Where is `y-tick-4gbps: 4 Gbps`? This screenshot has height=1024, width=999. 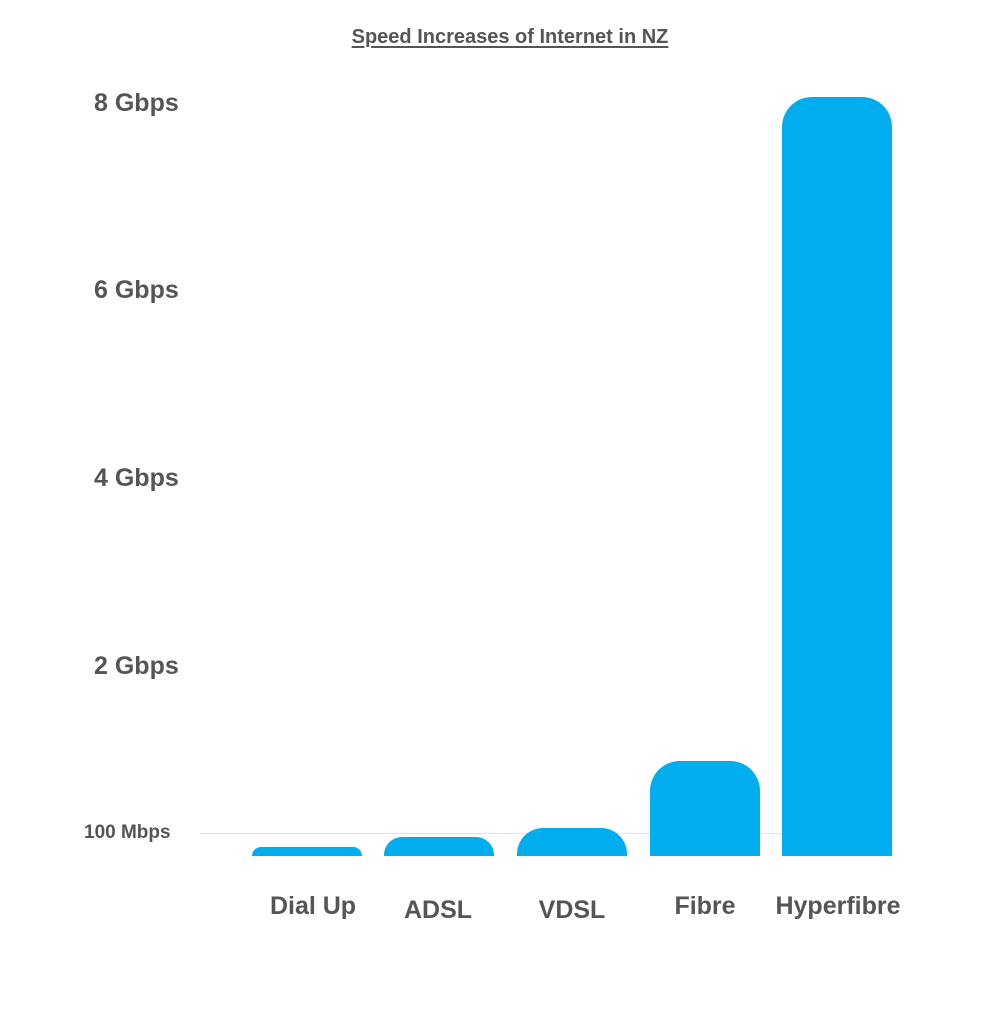
y-tick-4gbps: 4 Gbps is located at coordinates (136, 478).